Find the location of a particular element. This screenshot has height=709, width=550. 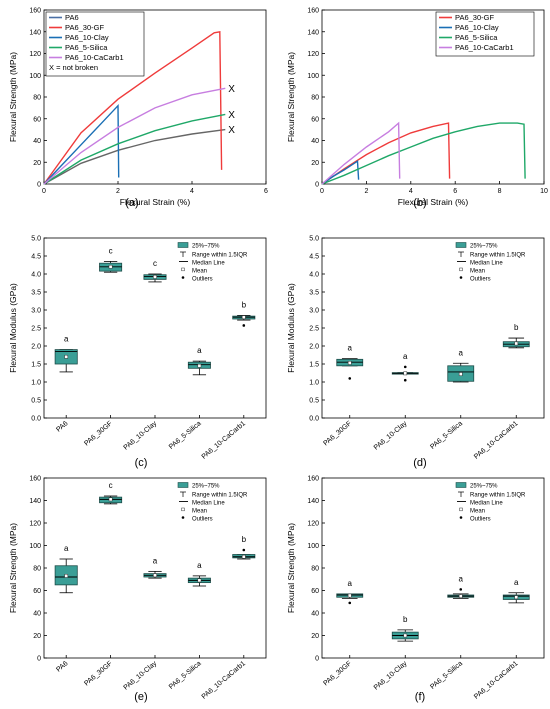

legend-mean-swatch is located at coordinates (183, 269).